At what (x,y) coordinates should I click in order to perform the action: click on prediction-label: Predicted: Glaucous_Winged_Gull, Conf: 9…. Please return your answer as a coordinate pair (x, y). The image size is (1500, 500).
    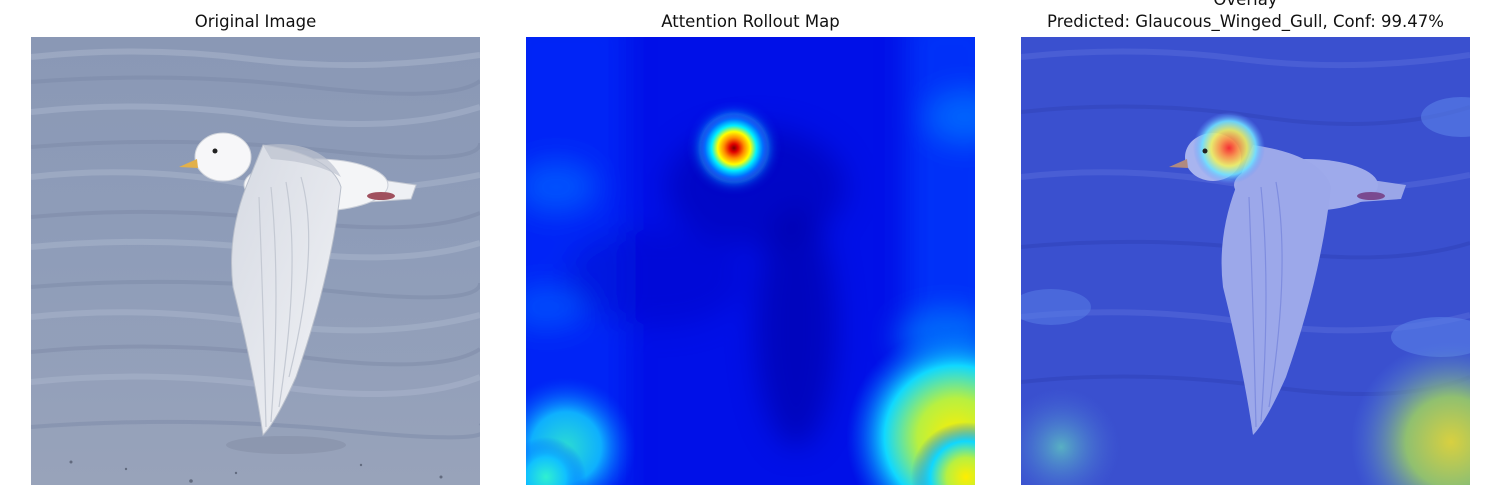
    Looking at the image, I should click on (1230, 22).